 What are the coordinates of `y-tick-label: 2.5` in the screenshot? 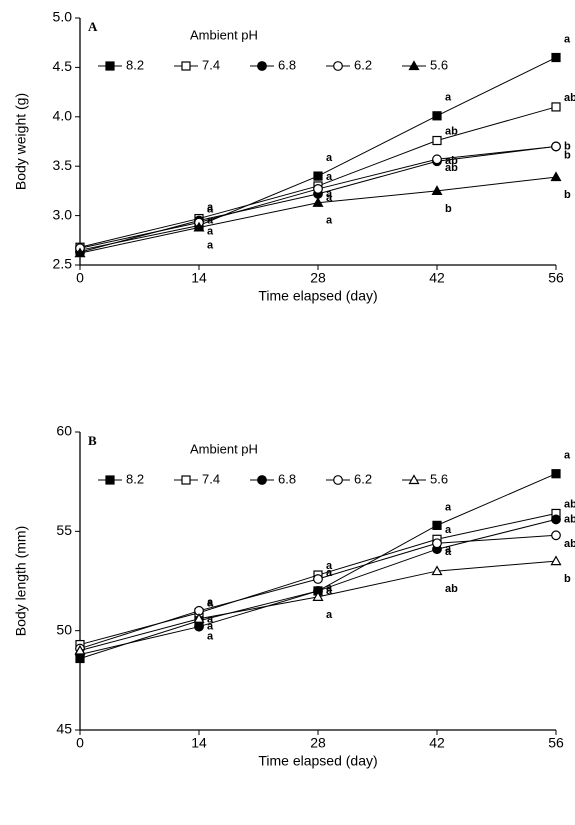 It's located at (63, 264).